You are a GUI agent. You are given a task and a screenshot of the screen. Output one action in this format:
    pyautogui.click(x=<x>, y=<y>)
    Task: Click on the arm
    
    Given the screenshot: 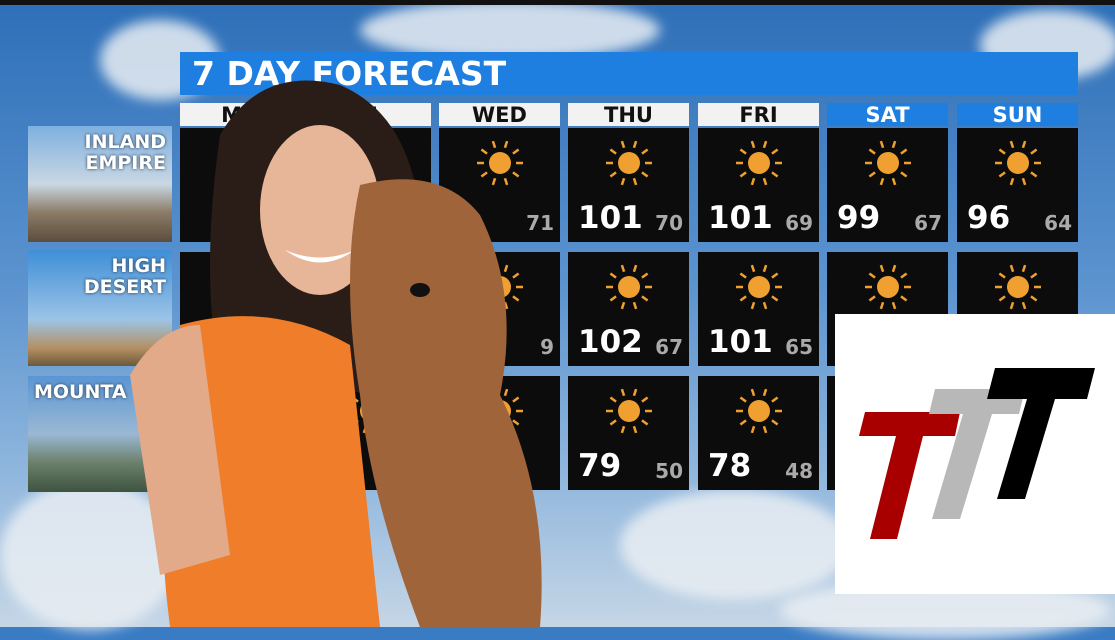 What is the action you would take?
    pyautogui.click(x=180, y=450)
    